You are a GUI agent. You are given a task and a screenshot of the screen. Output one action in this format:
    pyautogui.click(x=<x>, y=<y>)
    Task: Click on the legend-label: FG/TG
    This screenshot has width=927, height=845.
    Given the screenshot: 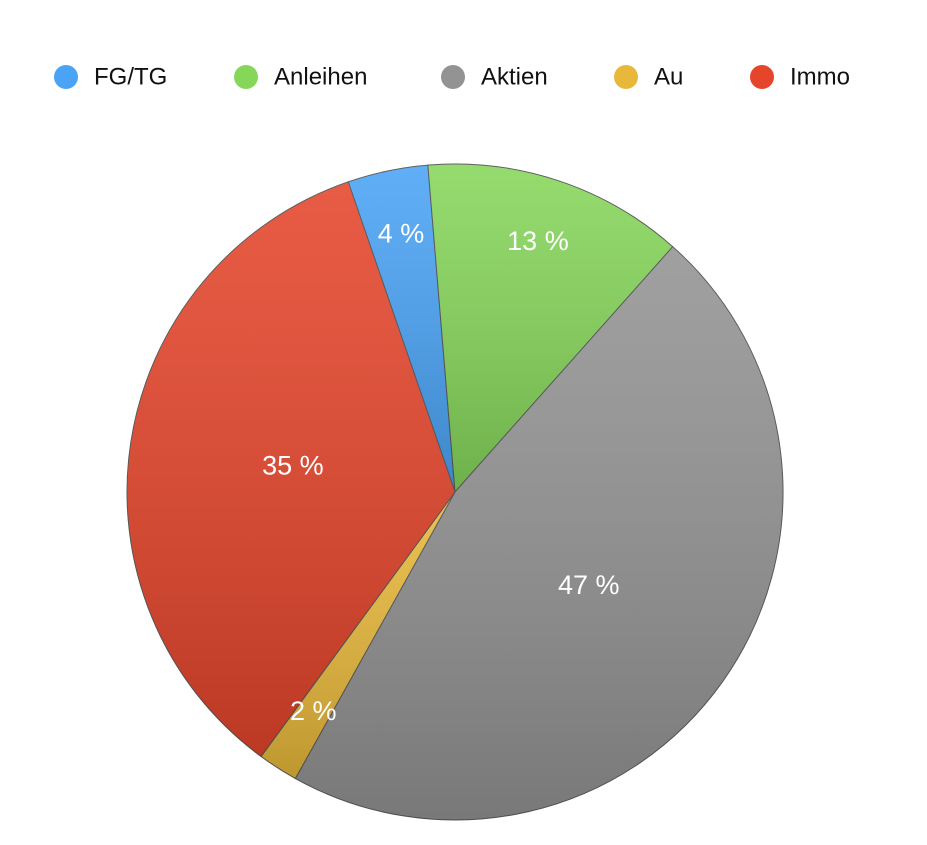 What is the action you would take?
    pyautogui.click(x=130, y=76)
    